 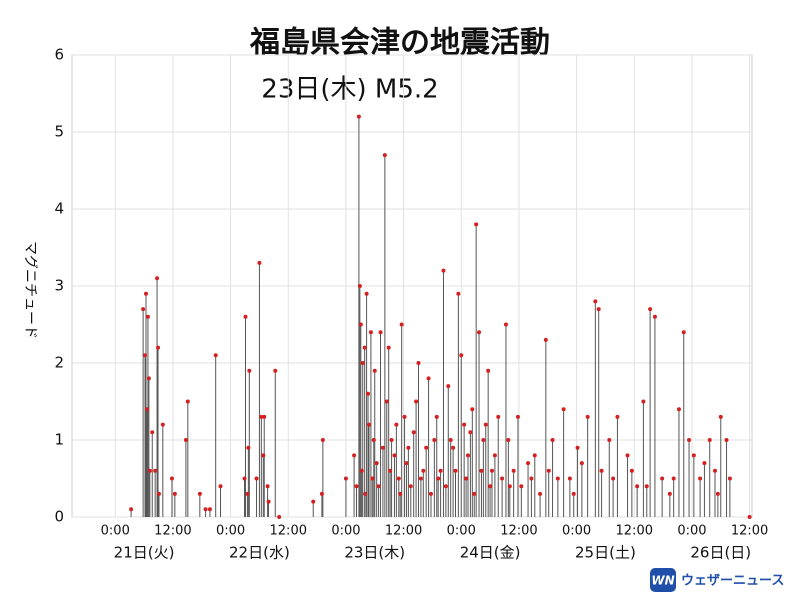 What do you see at coordinates (663, 580) in the screenshot?
I see `brand-icon-bg` at bounding box center [663, 580].